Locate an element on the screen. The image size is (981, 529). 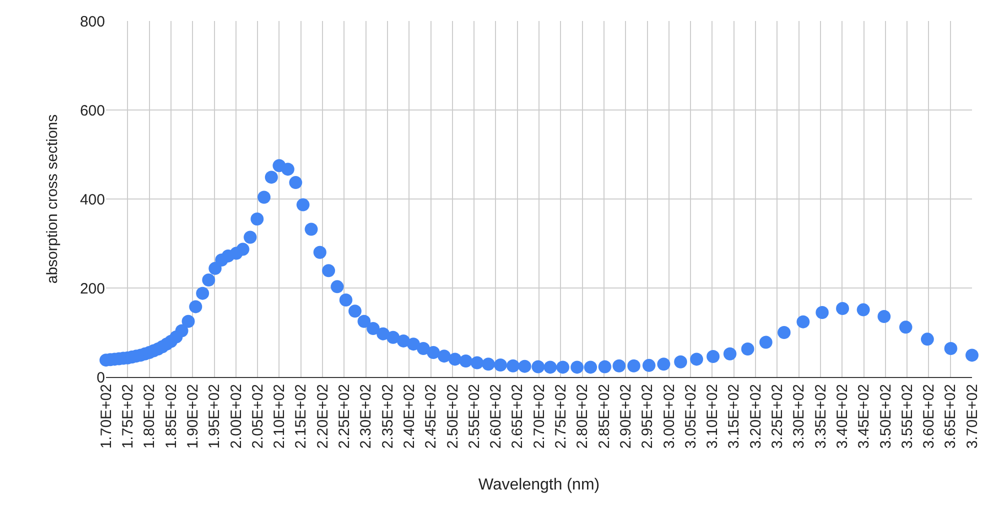
x-tick-label: 3.60E+02 is located at coordinates (929, 416).